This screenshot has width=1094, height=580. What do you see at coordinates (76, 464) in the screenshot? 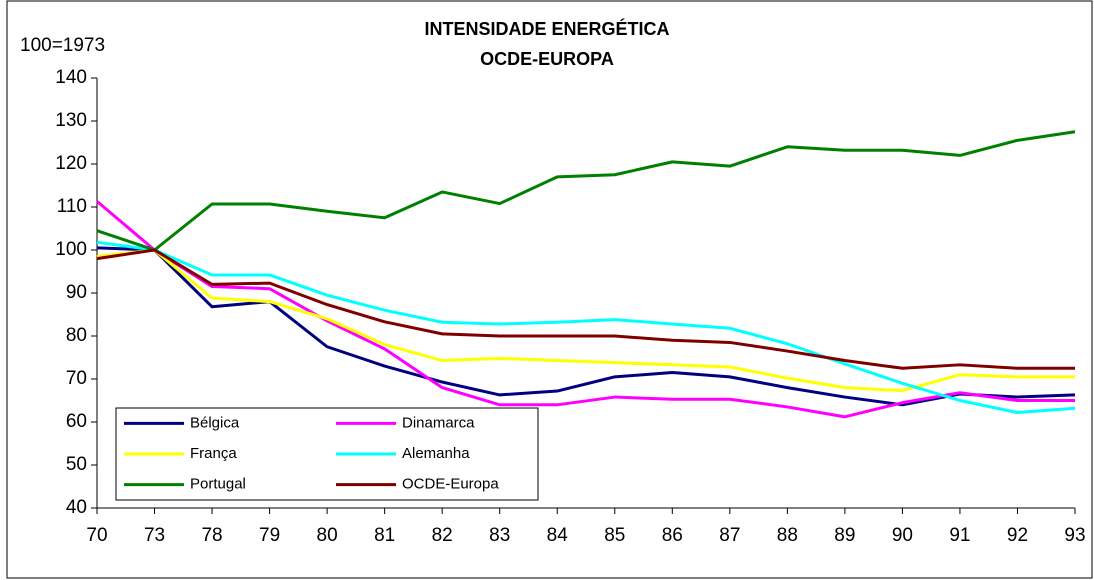
I see `y-tick-label: 50` at bounding box center [76, 464].